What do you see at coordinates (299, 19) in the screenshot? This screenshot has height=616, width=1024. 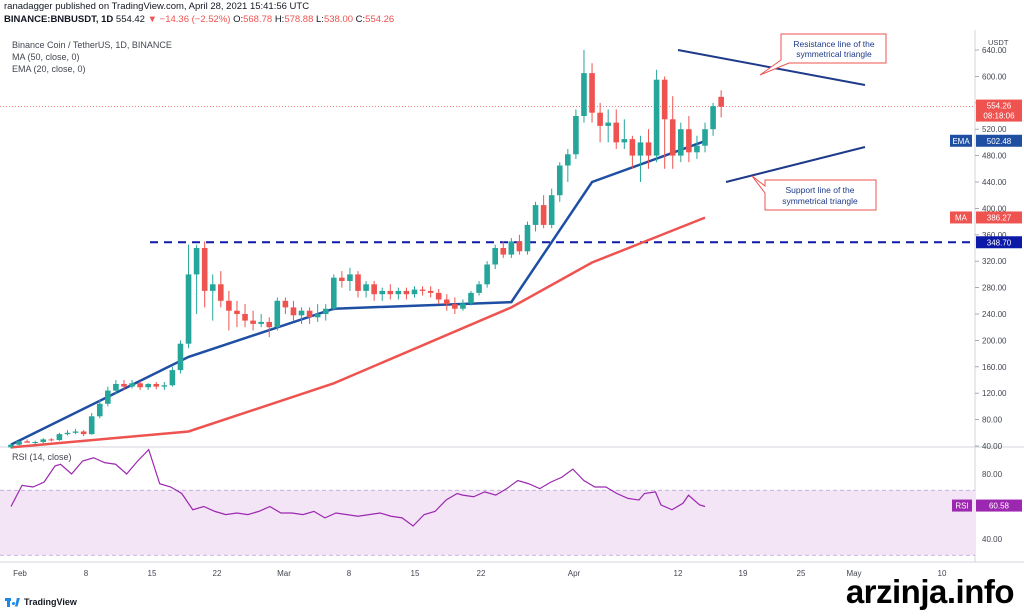 I see `high-value: 578.88` at bounding box center [299, 19].